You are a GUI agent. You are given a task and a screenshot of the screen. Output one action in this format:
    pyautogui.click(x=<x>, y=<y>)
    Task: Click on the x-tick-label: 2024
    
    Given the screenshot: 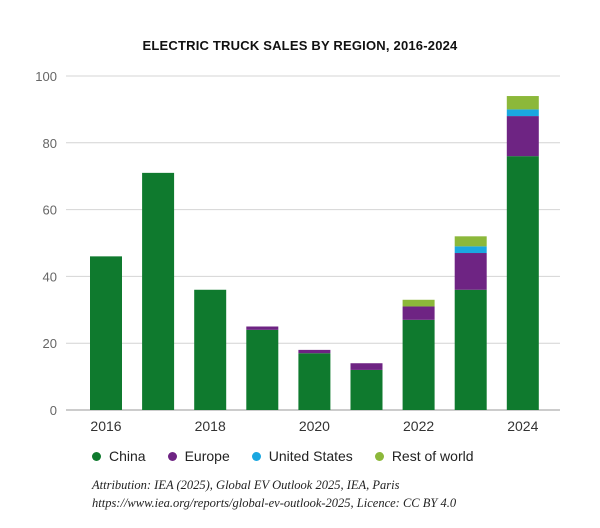 What is the action you would take?
    pyautogui.click(x=522, y=426)
    